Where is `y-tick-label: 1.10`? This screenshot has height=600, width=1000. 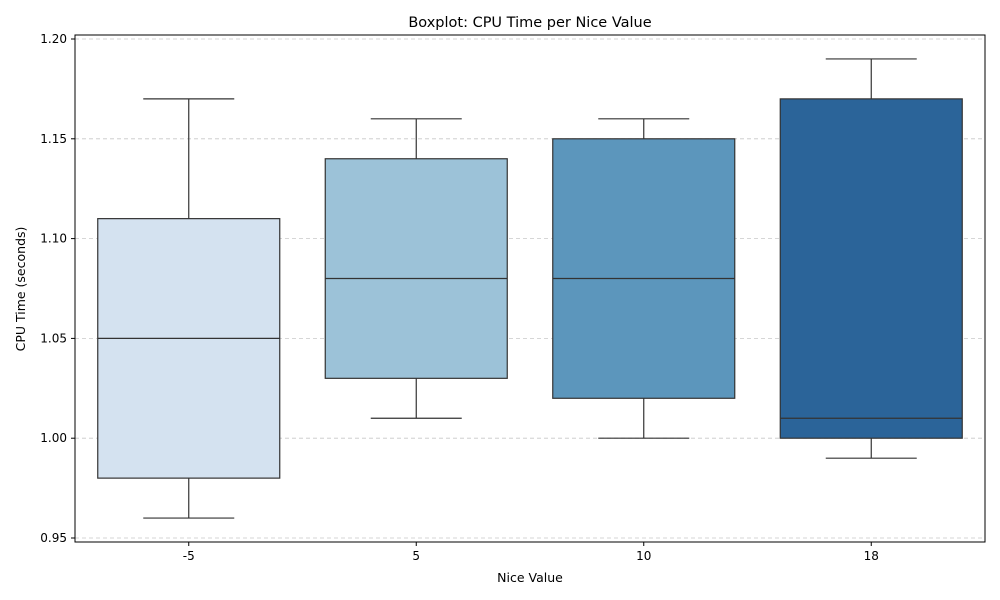
y-tick-label: 1.10 is located at coordinates (53, 239).